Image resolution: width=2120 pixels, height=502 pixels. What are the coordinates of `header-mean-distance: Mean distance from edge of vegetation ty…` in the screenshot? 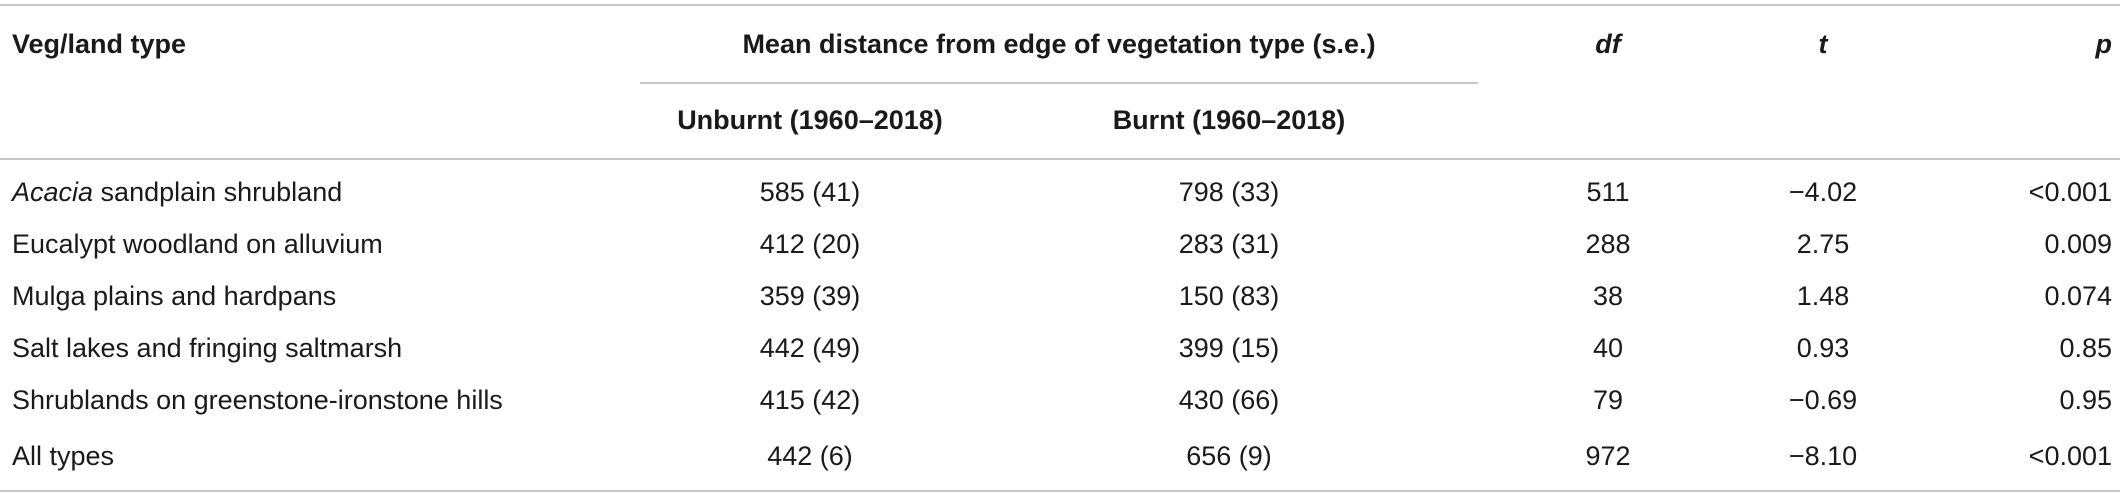 It's located at (1059, 43).